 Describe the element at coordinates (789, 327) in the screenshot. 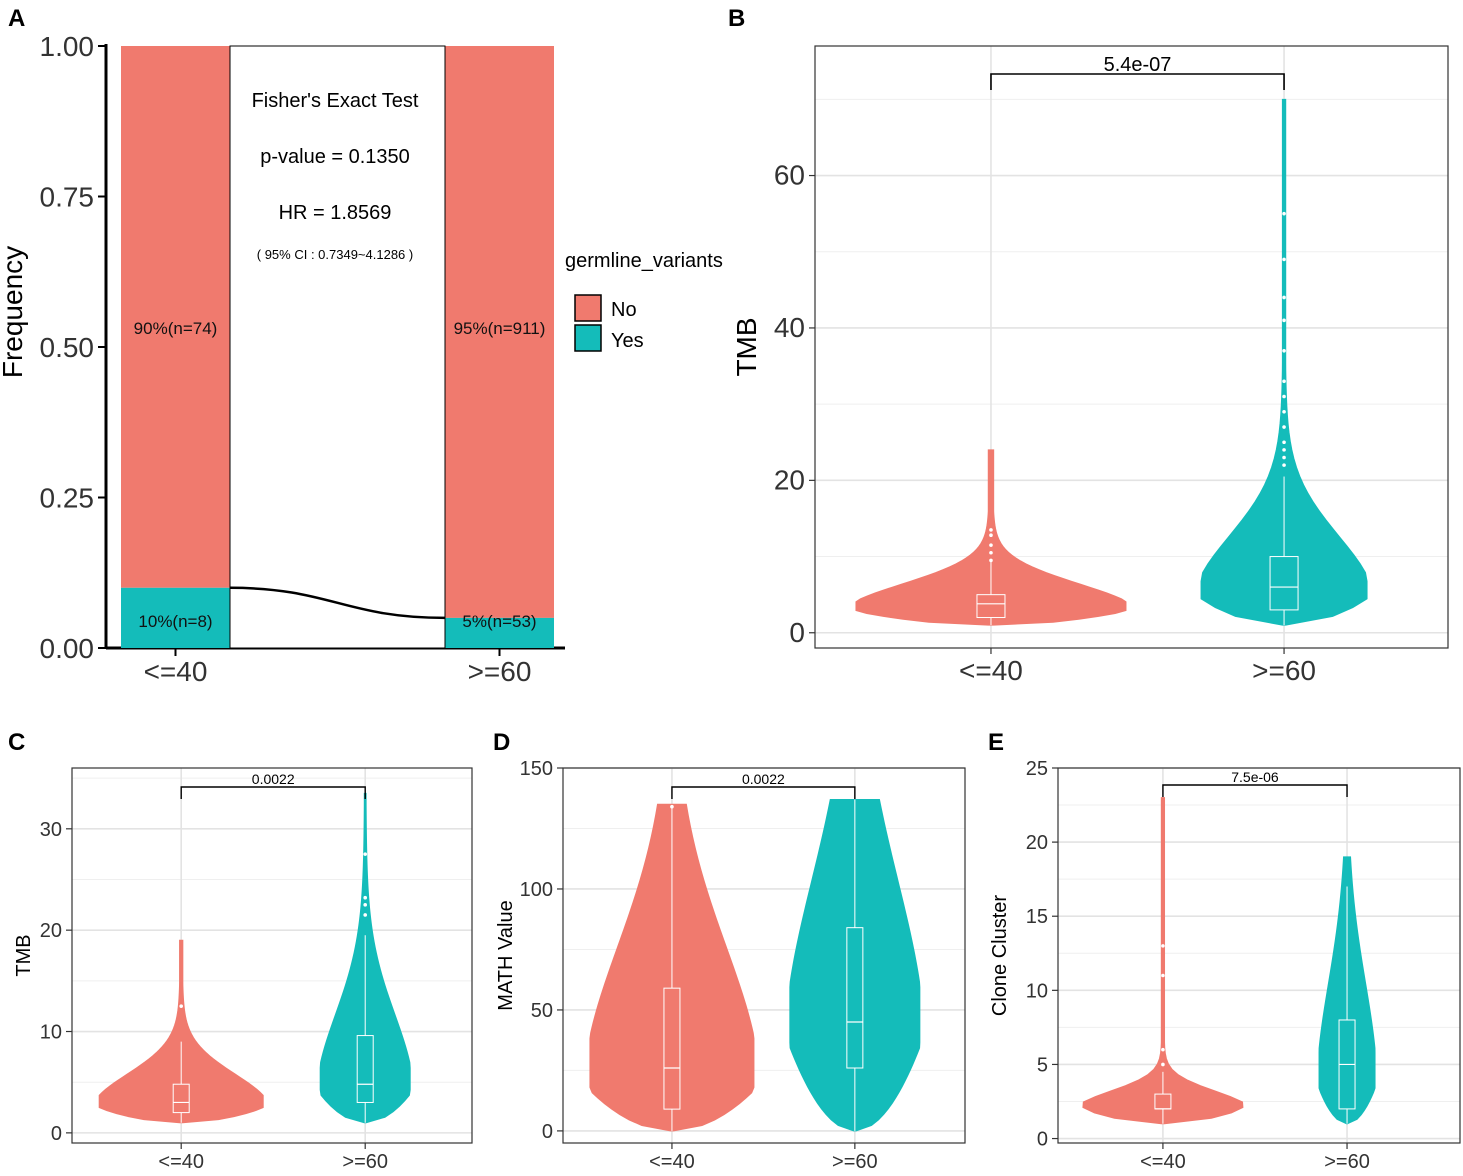

I see `y-tick-label: 40` at that location.